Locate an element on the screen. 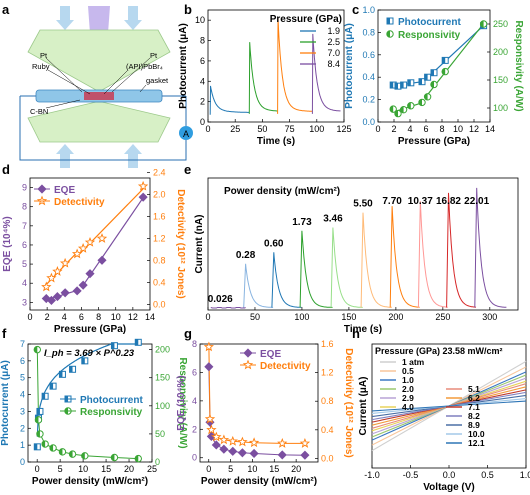  force-arrowhead-top-left is located at coordinates (65, 25).